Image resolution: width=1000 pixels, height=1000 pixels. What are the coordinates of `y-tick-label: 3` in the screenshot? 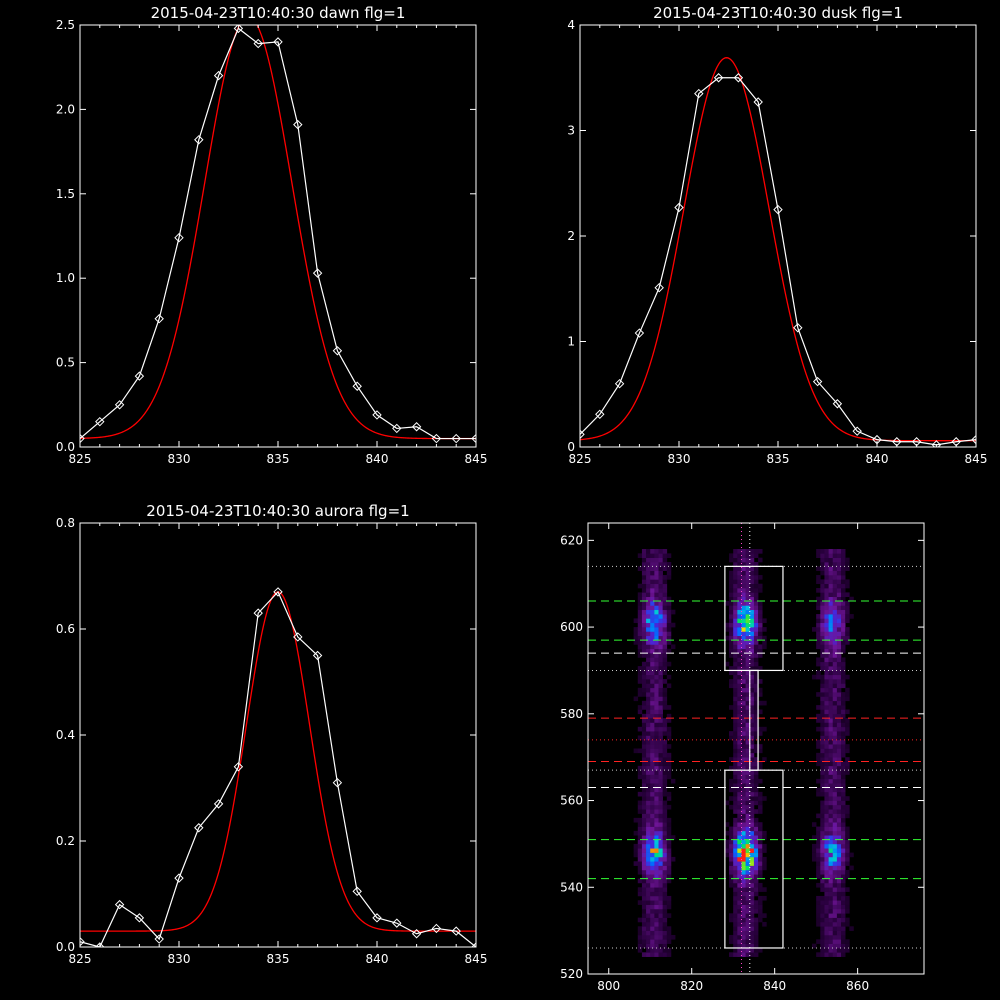 It's located at (571, 131).